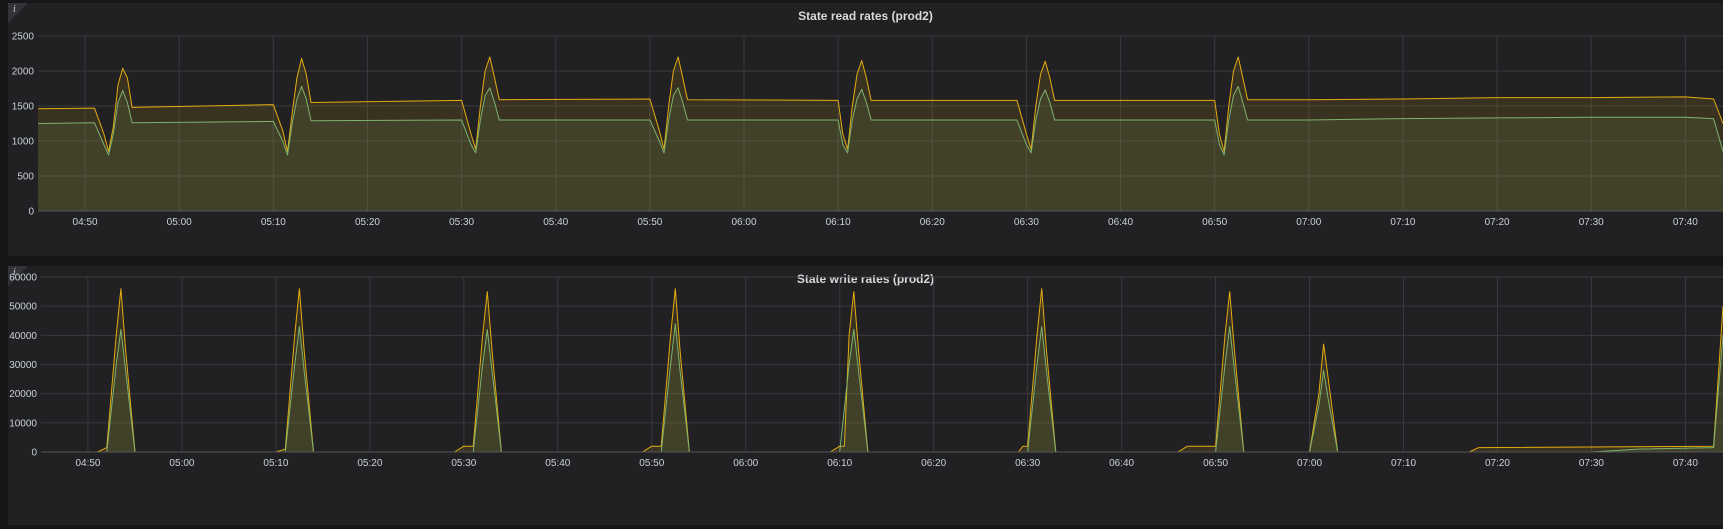 Image resolution: width=1723 pixels, height=529 pixels. What do you see at coordinates (865, 16) in the screenshot?
I see `panel-title: State read rates (prod2)` at bounding box center [865, 16].